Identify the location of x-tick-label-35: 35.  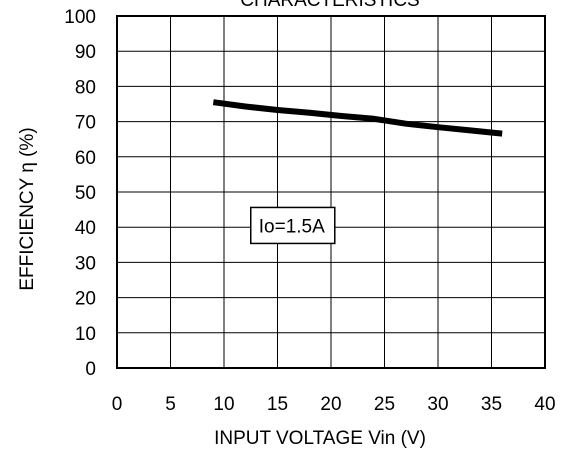
(491, 404).